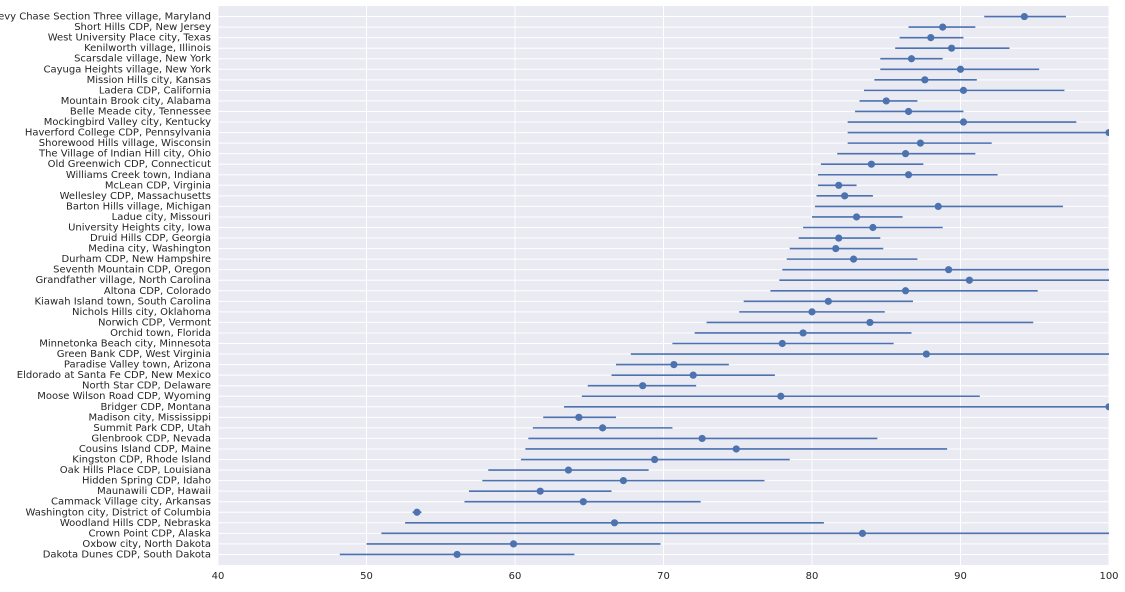  I want to click on y-tick-label: Norwich CDP, Vermont, so click(154, 322).